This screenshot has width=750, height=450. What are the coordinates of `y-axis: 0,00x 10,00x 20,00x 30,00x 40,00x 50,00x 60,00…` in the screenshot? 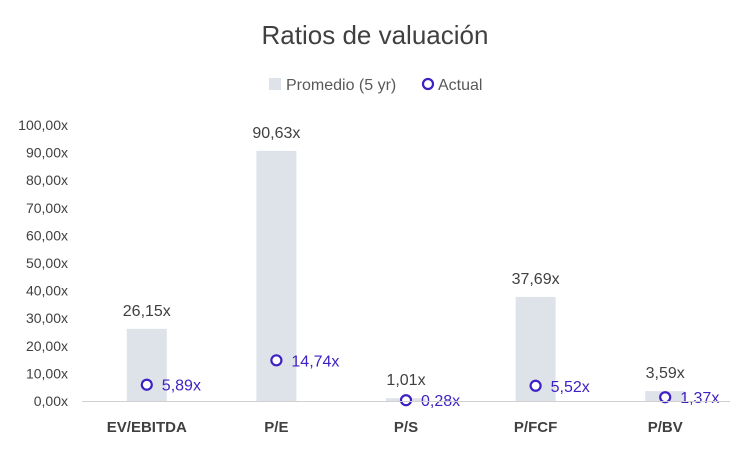 It's located at (43, 263).